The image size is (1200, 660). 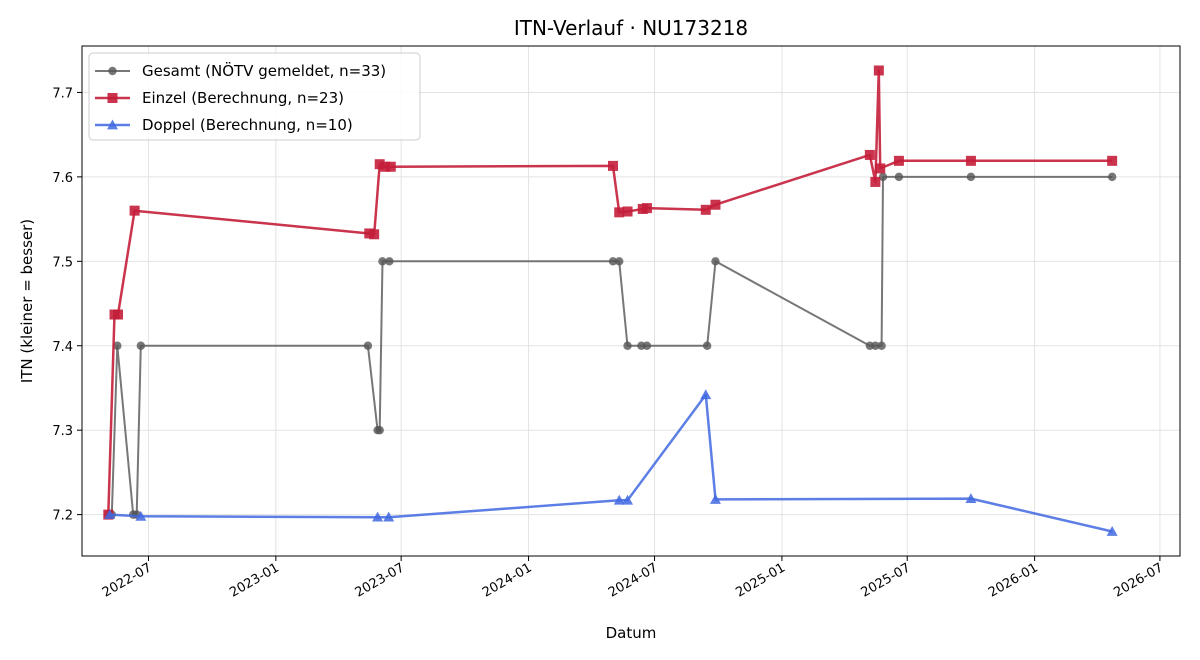 What do you see at coordinates (62, 516) in the screenshot?
I see `y-tick-label: 7.2` at bounding box center [62, 516].